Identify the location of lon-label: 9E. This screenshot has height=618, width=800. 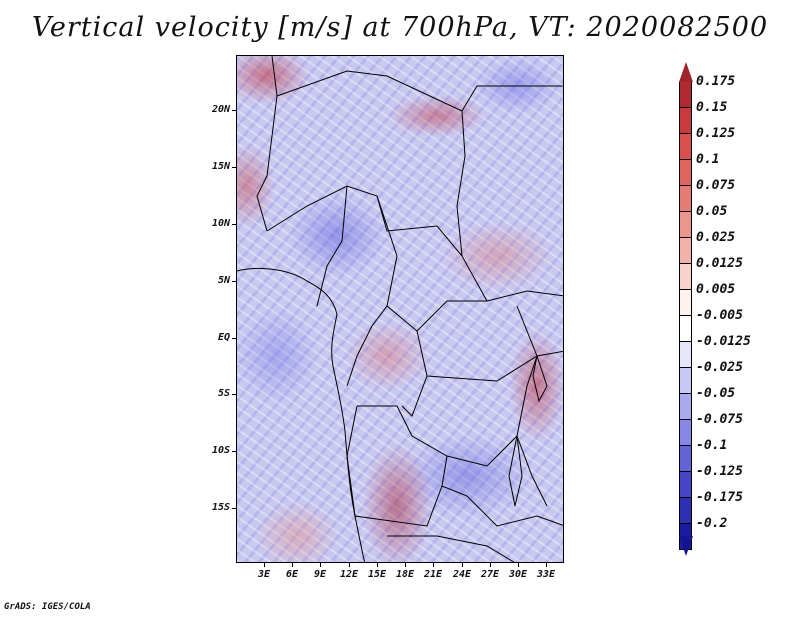
(320, 574).